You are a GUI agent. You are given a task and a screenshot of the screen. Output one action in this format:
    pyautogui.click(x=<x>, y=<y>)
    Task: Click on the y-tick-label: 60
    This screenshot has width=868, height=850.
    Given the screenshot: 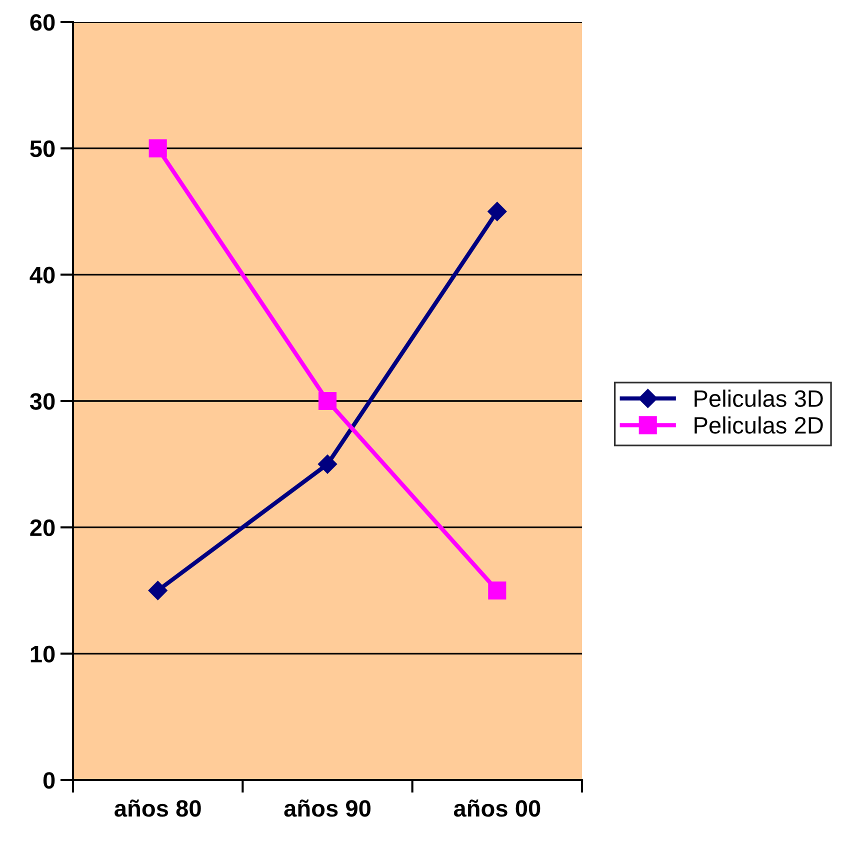 What is the action you would take?
    pyautogui.click(x=42, y=22)
    